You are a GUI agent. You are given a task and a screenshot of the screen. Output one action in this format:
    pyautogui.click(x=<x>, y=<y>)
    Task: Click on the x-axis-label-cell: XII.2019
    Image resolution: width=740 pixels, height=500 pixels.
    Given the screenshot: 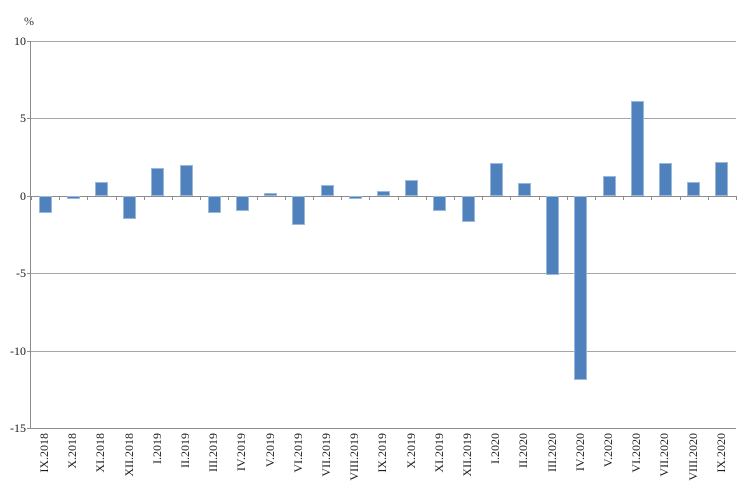 What is the action you would take?
    pyautogui.click(x=467, y=466)
    